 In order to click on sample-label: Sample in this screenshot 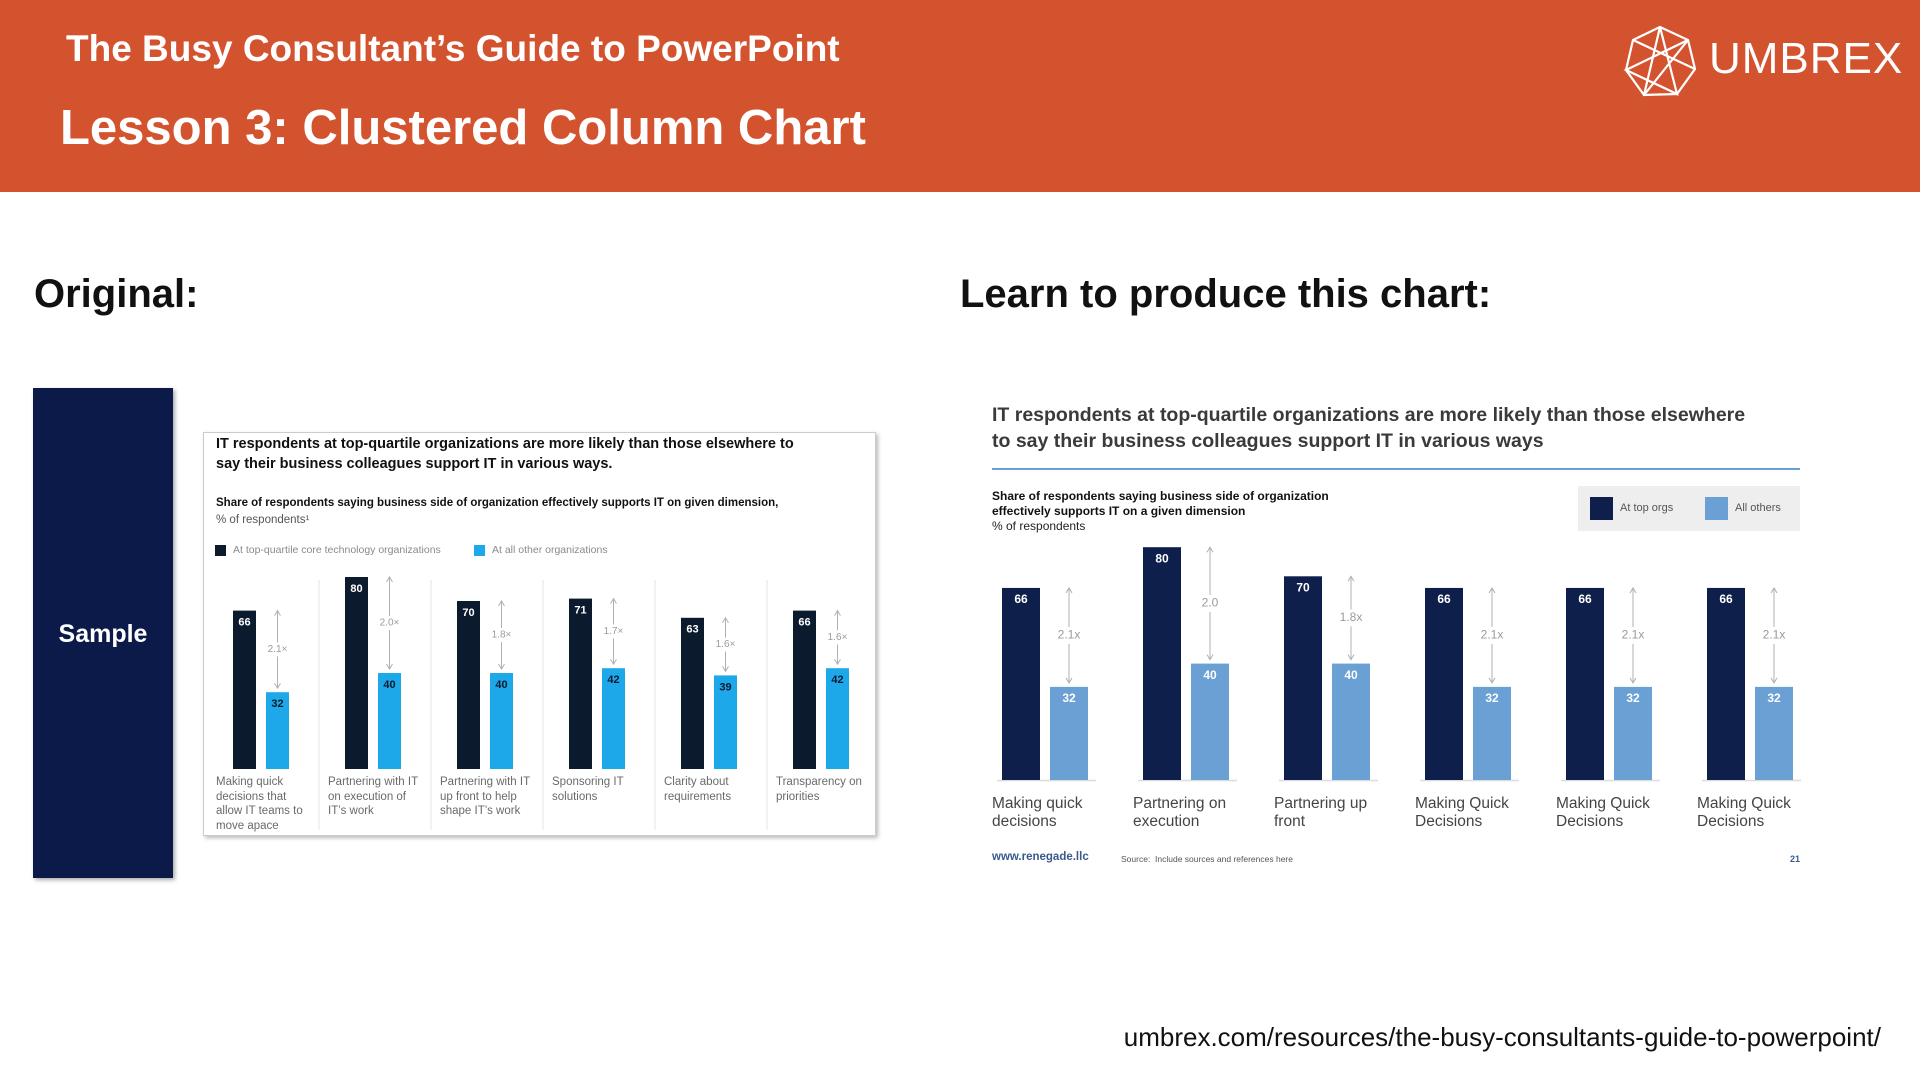, I will do `click(103, 634)`.